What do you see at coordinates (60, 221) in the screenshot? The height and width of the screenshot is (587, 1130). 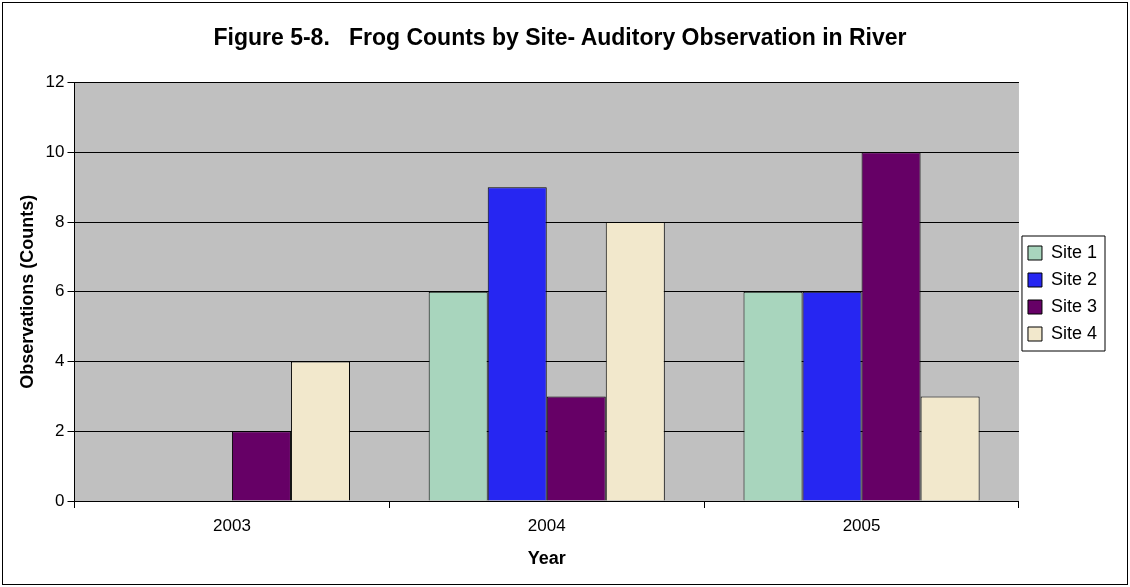 I see `y-tick-label: 8` at bounding box center [60, 221].